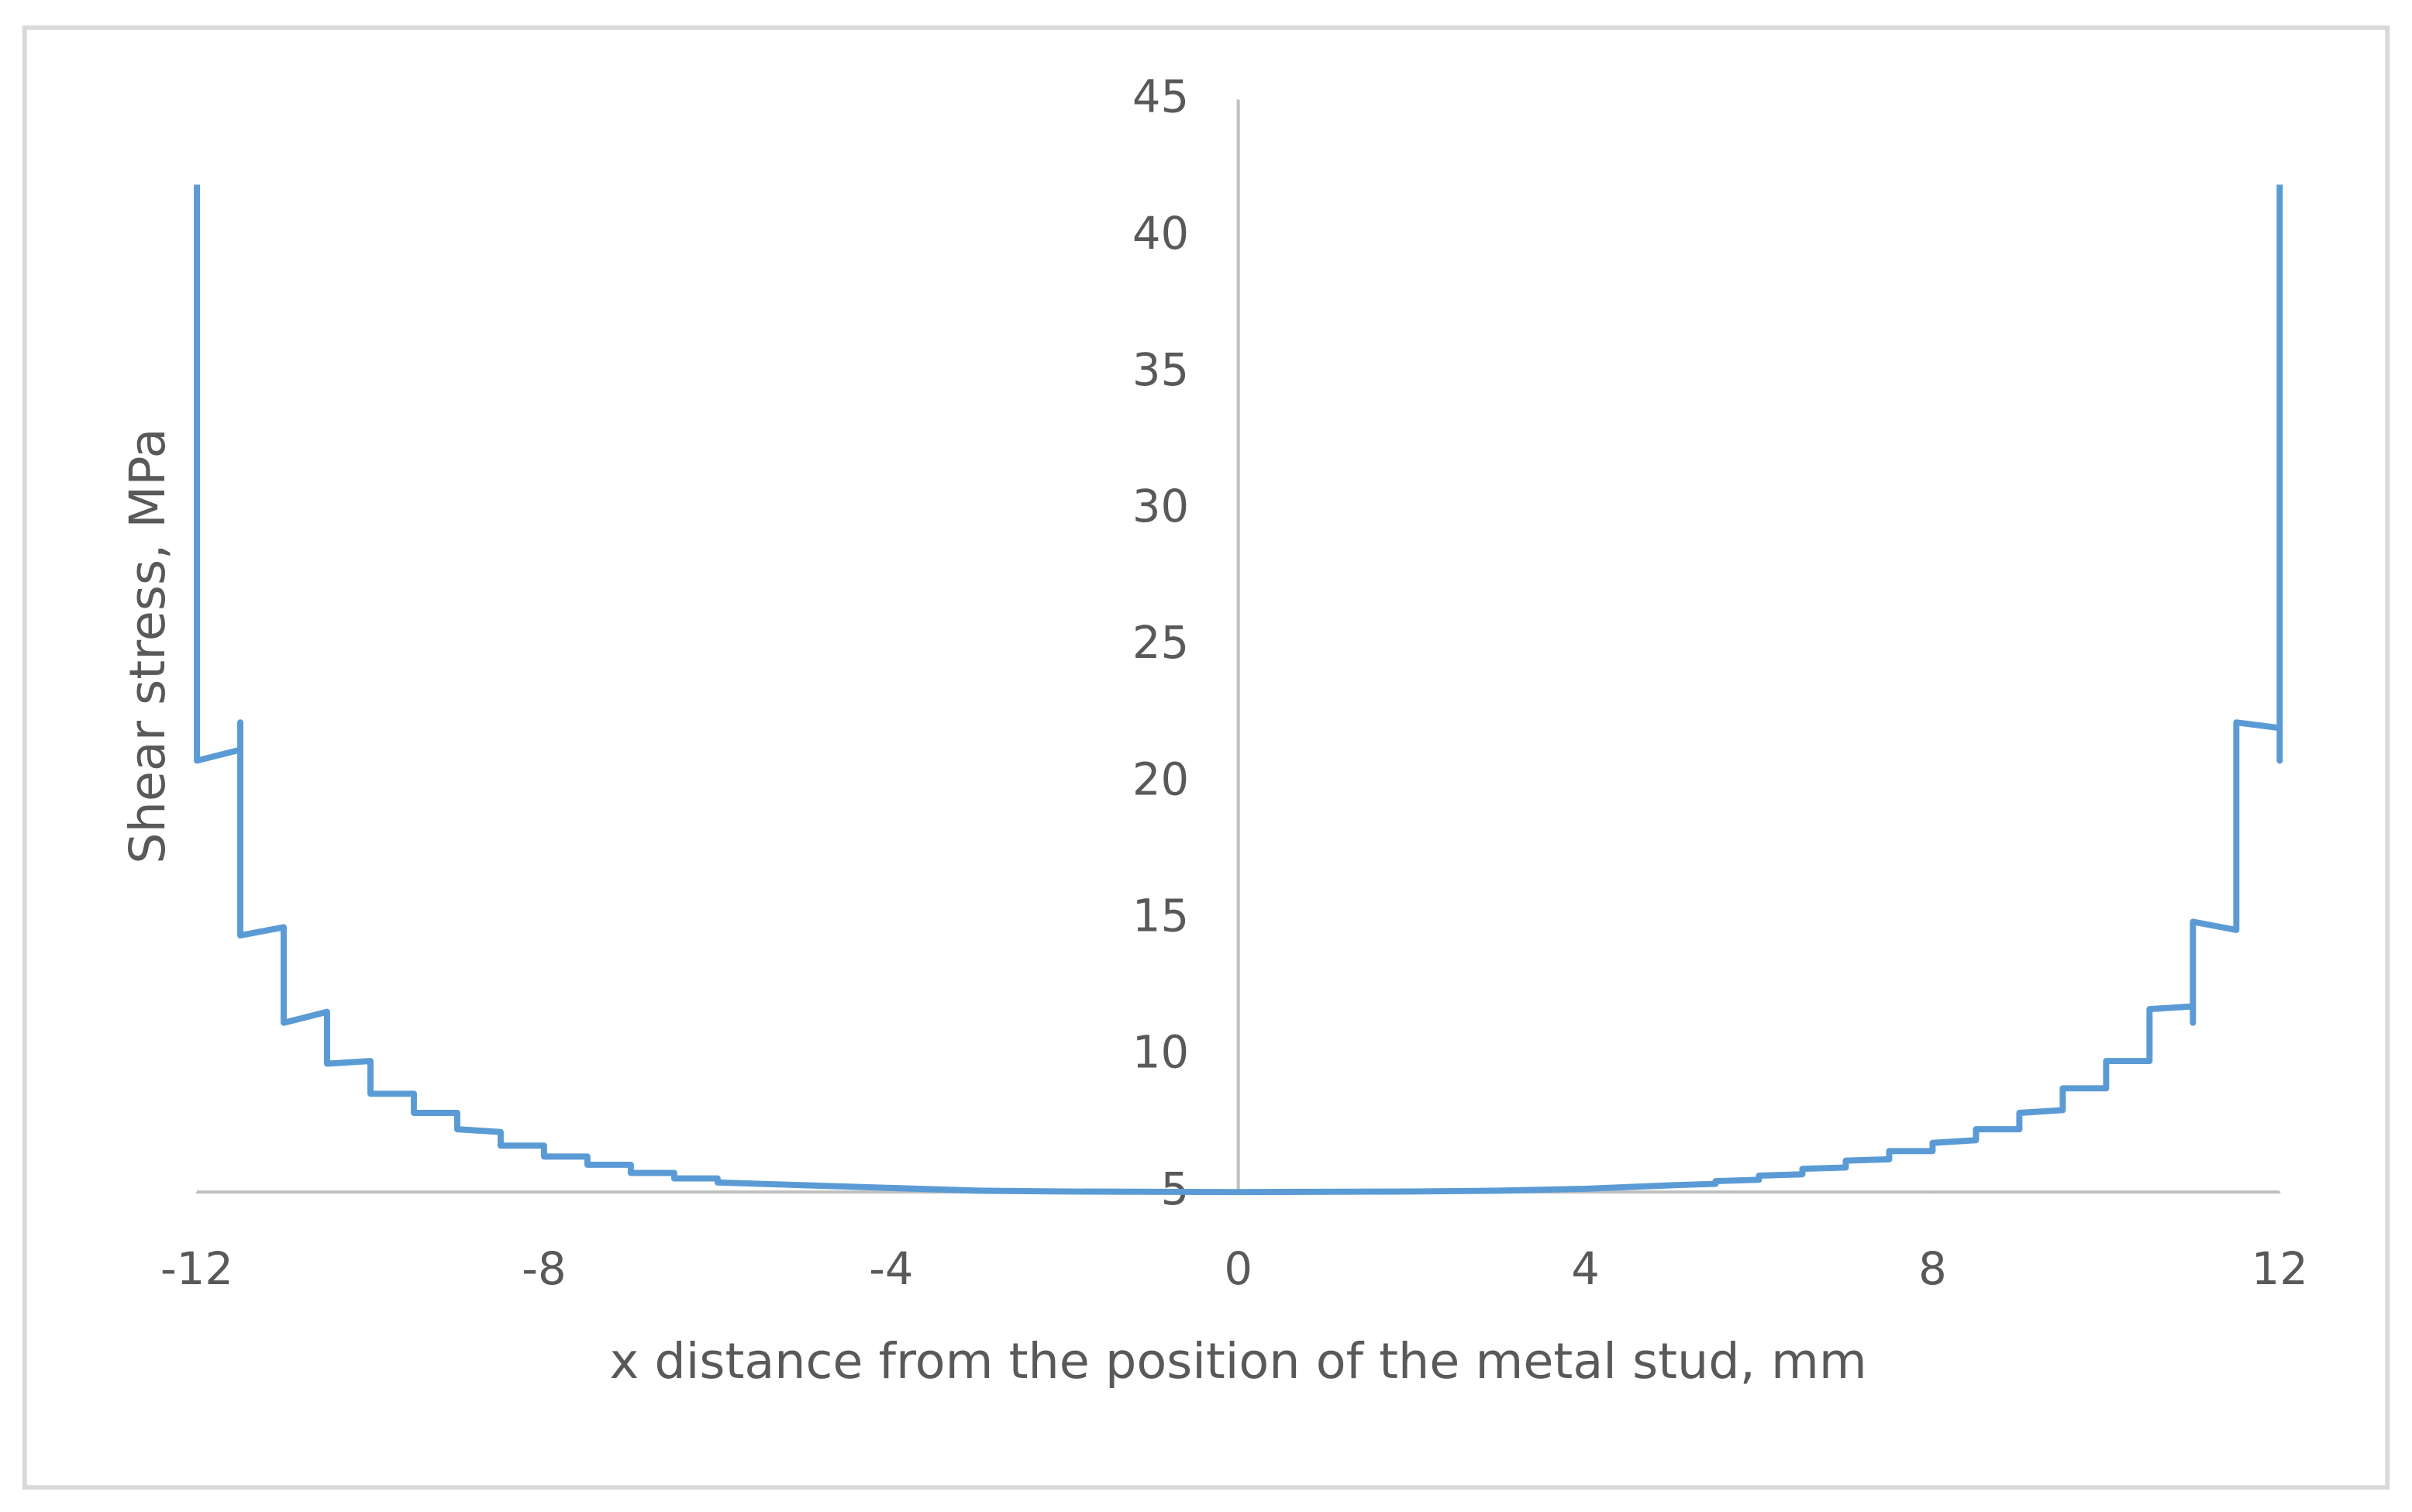 Image resolution: width=2412 pixels, height=1512 pixels. I want to click on x-tick-label: 12, so click(2280, 1269).